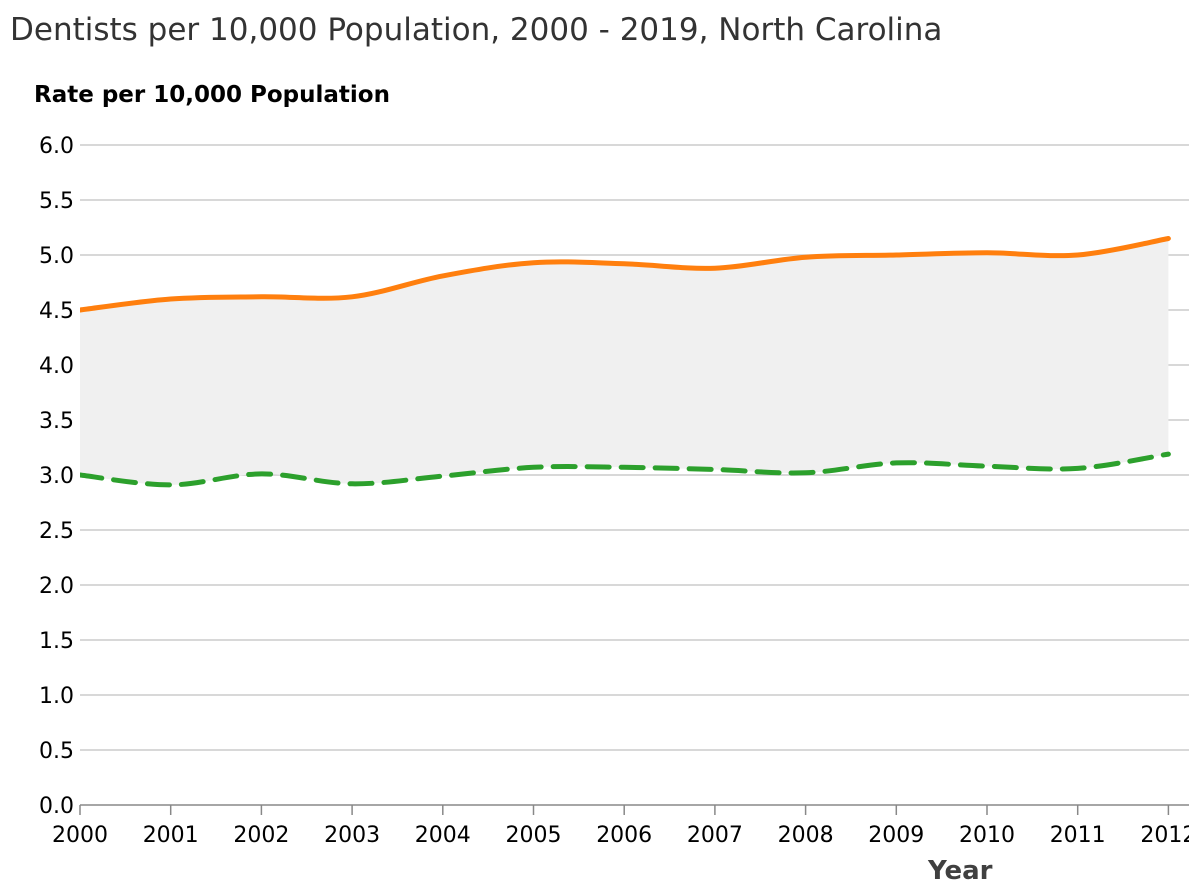  Describe the element at coordinates (56, 806) in the screenshot. I see `y-tick-label: 0.0` at that location.